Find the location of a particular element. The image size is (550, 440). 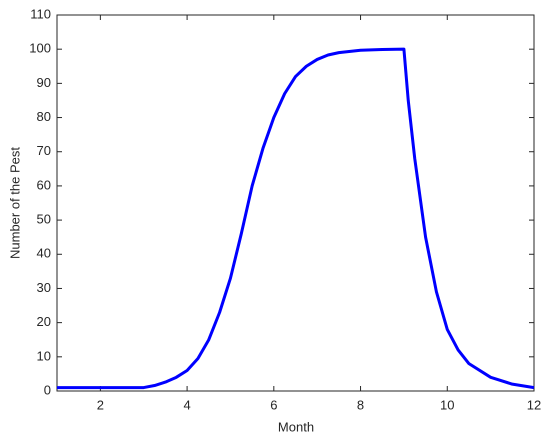

x-tick-label: 4 is located at coordinates (186, 404).